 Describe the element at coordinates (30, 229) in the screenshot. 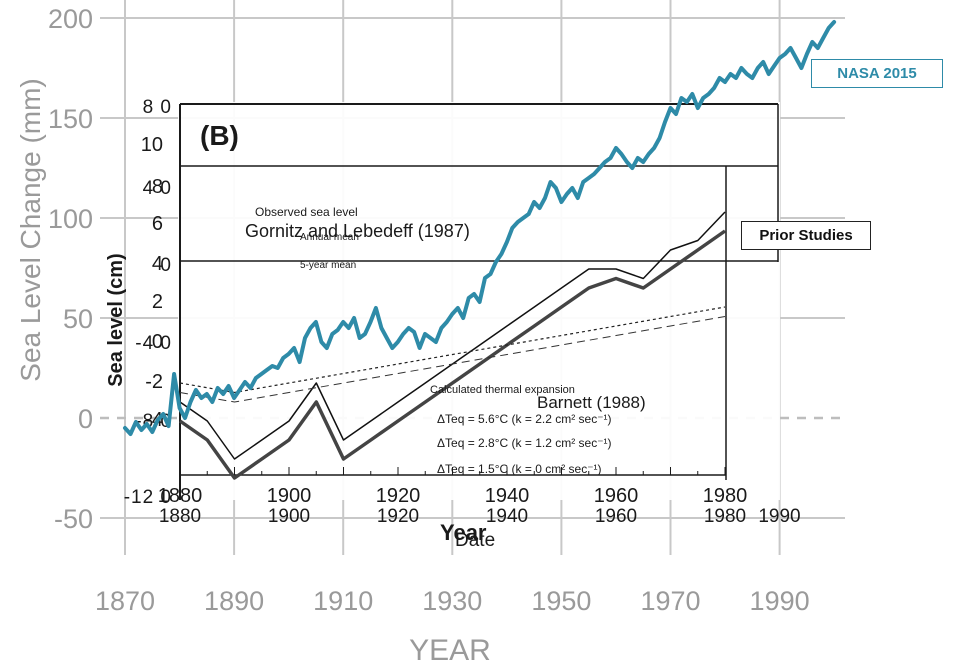

I see `y-axis-title: Sea Level Change (mm)` at that location.